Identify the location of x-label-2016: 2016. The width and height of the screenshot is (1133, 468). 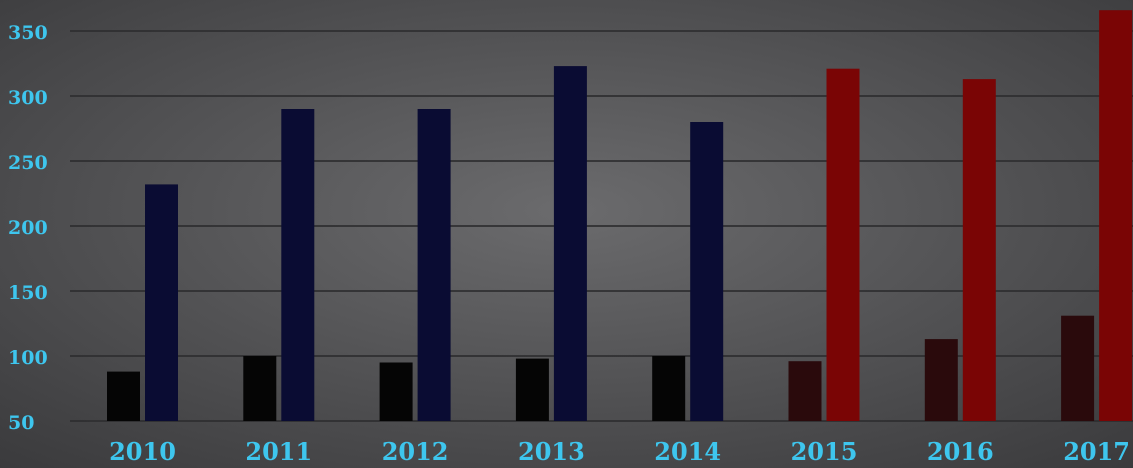
(960, 451).